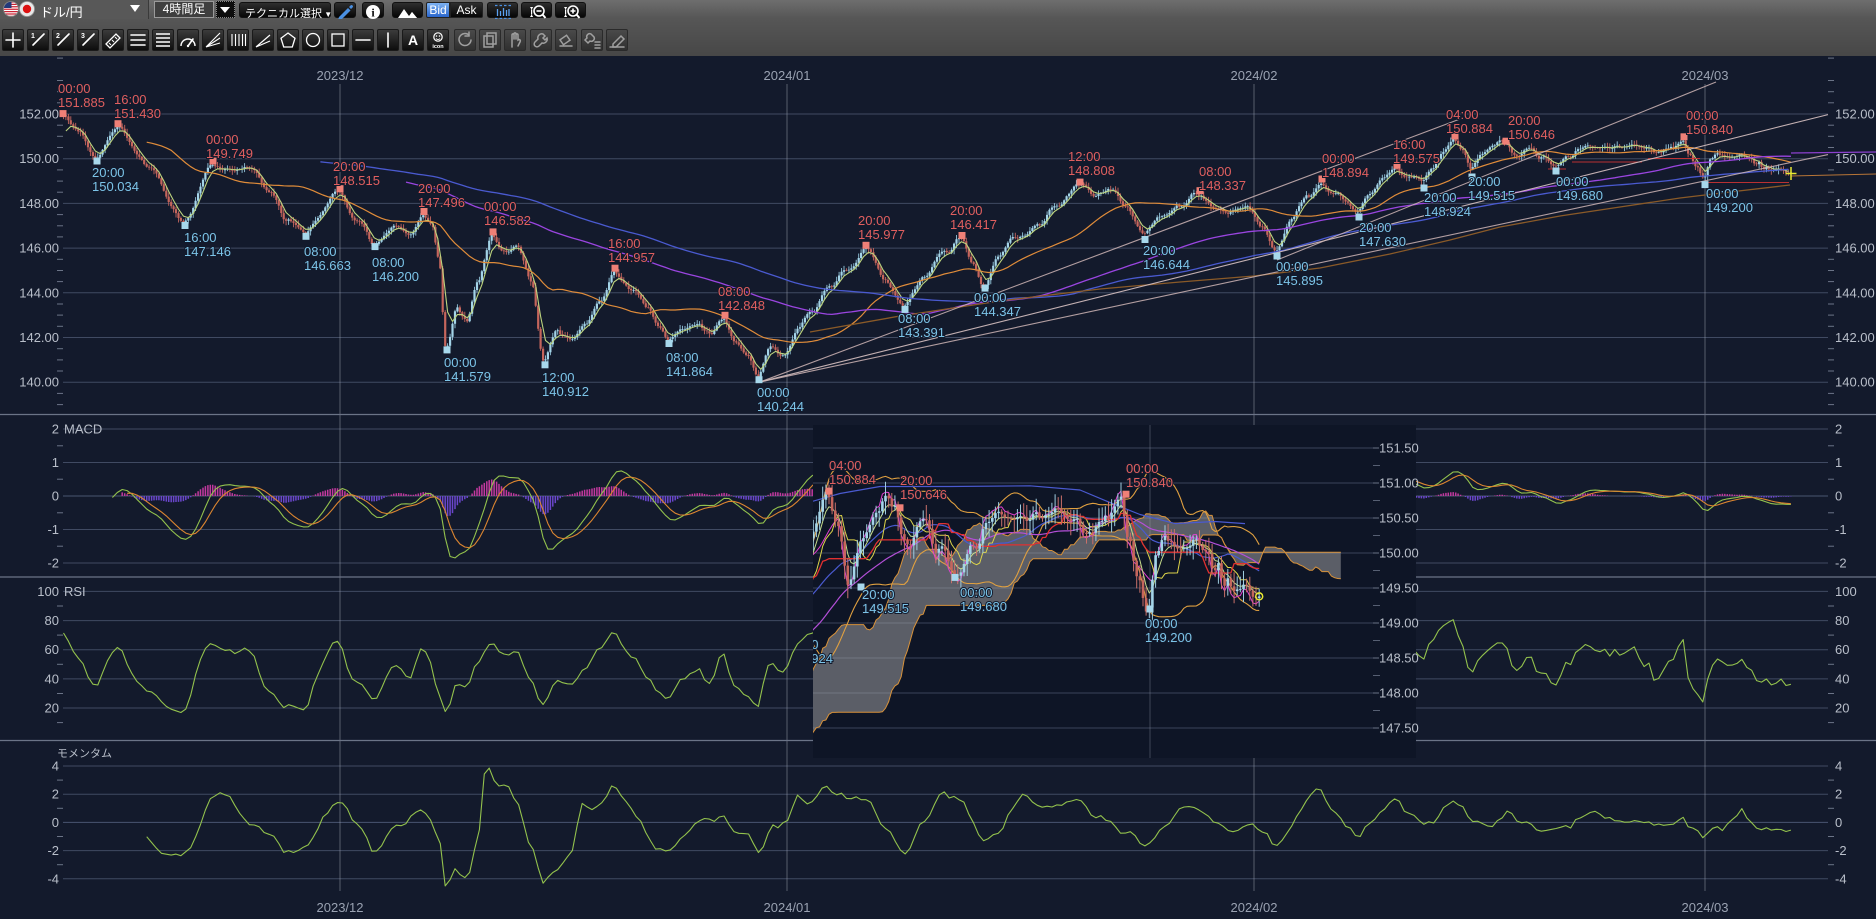 This screenshot has width=1876, height=919. Describe the element at coordinates (997, 311) in the screenshot. I see `svg-text: 144.347` at that location.